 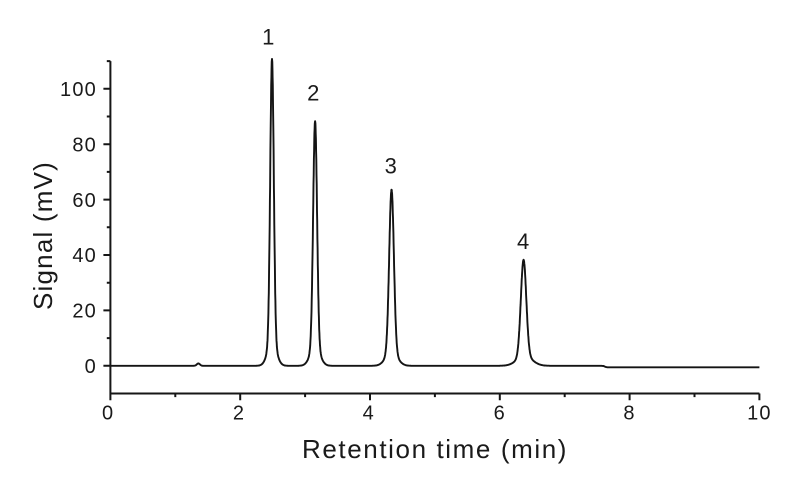 I want to click on svg-text: 8, so click(x=629, y=414).